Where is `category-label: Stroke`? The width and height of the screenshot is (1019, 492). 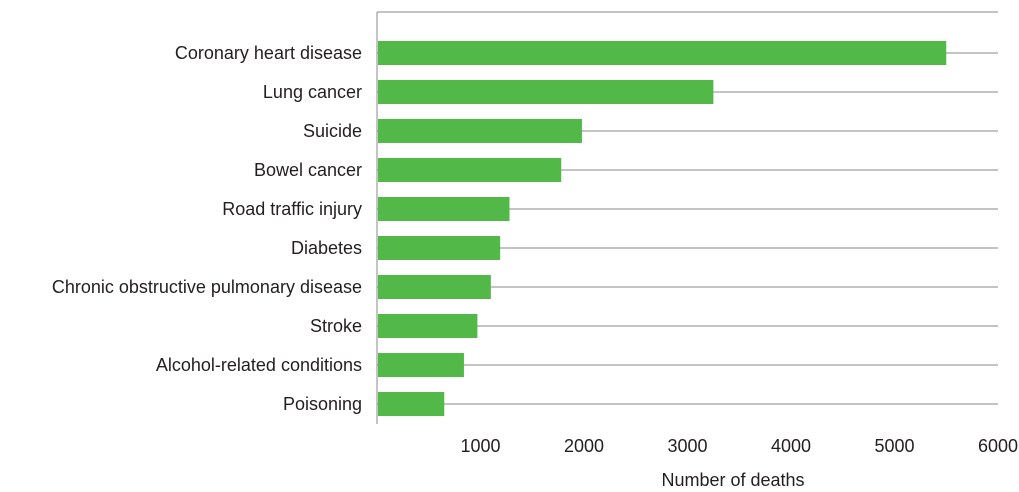 category-label: Stroke is located at coordinates (336, 326).